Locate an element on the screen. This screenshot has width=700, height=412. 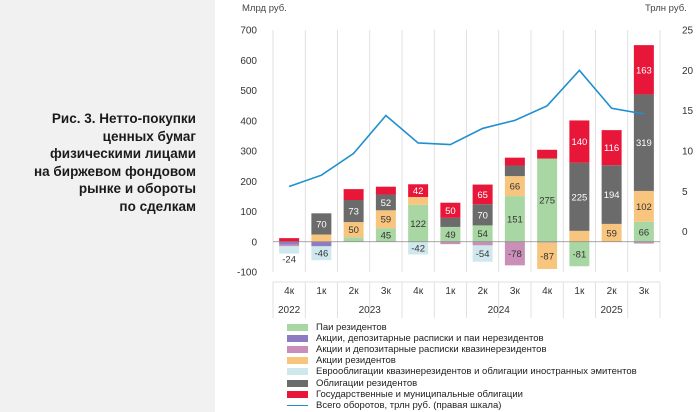
legend-item: Облигации резидентов is located at coordinates (462, 383).